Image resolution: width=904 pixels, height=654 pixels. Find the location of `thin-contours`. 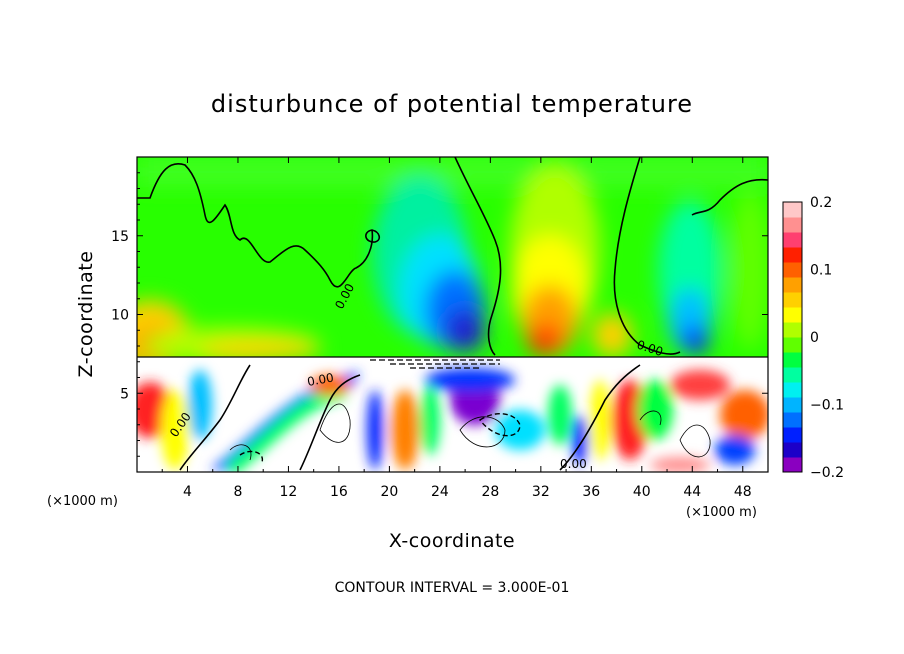

thin-contours is located at coordinates (470, 432).